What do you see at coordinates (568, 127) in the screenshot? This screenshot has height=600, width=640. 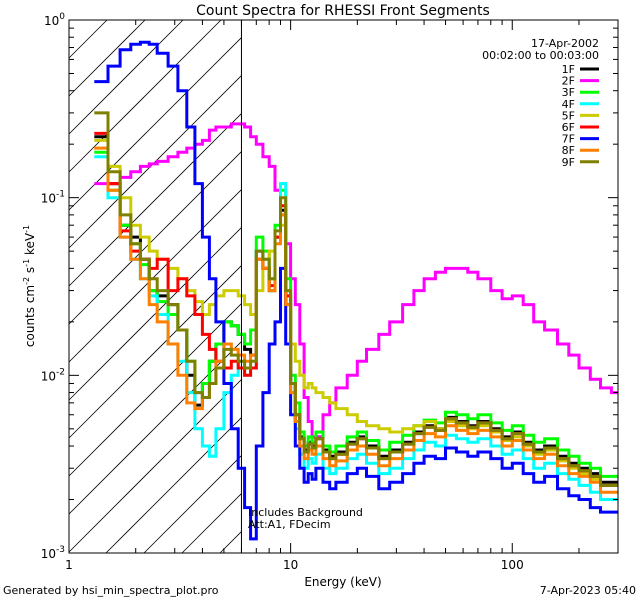 I see `legend-label-6F: 6F` at bounding box center [568, 127].